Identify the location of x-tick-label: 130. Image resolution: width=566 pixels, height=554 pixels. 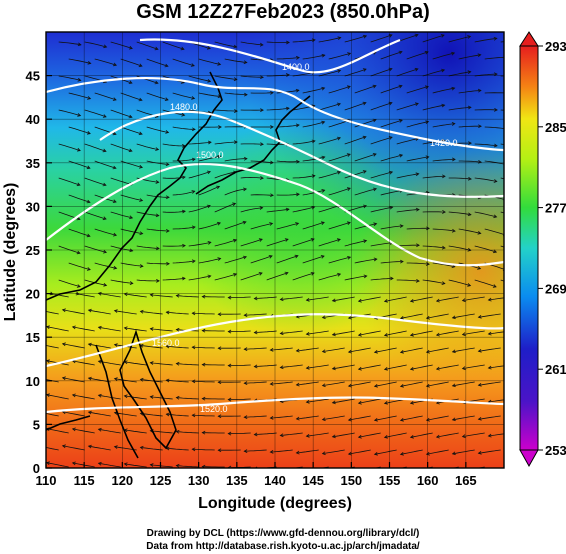
(199, 480).